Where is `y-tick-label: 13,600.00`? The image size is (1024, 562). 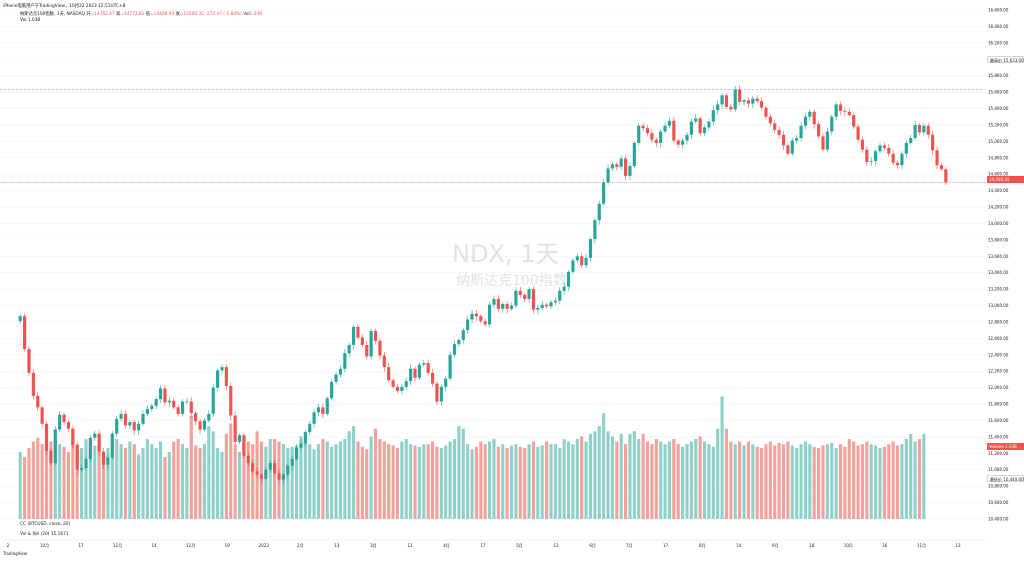 y-tick-label: 13,600.00 is located at coordinates (998, 256).